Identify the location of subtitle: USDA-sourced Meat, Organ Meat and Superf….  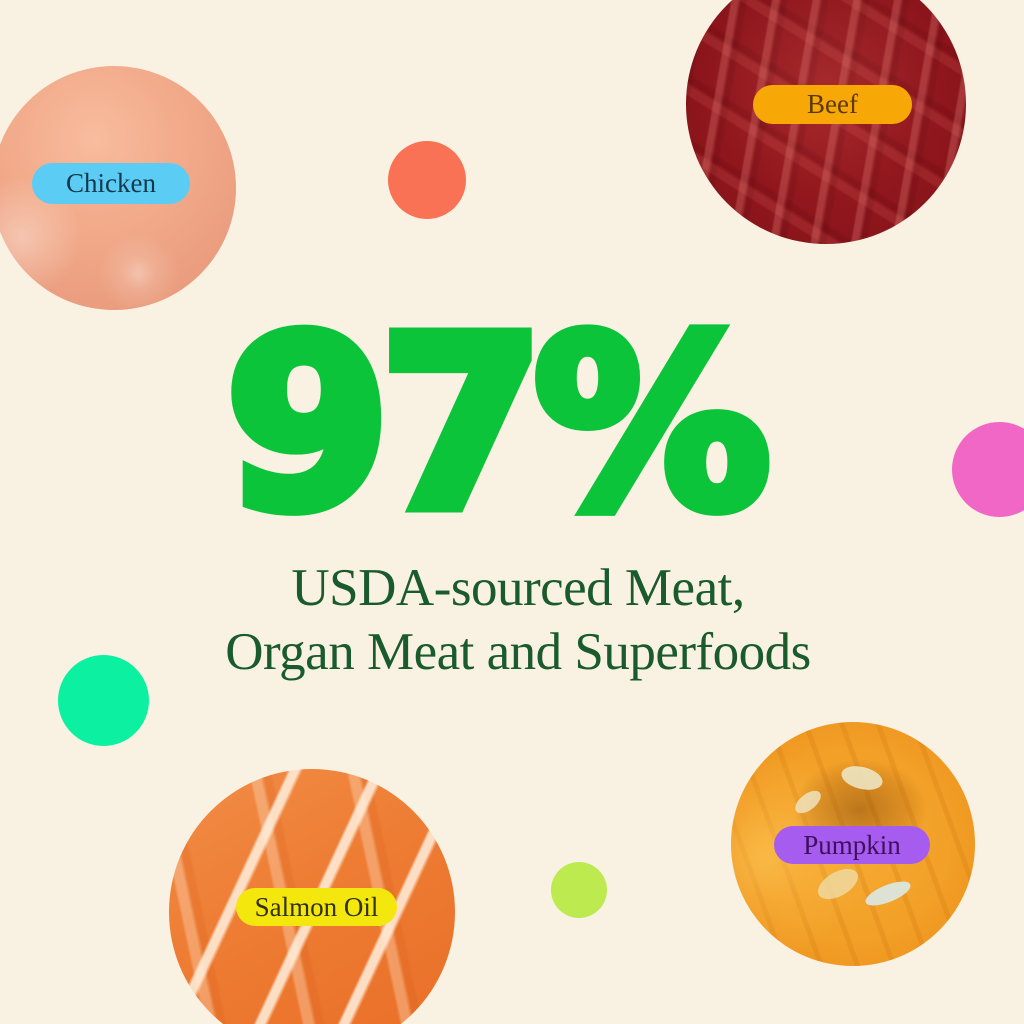
(515, 620).